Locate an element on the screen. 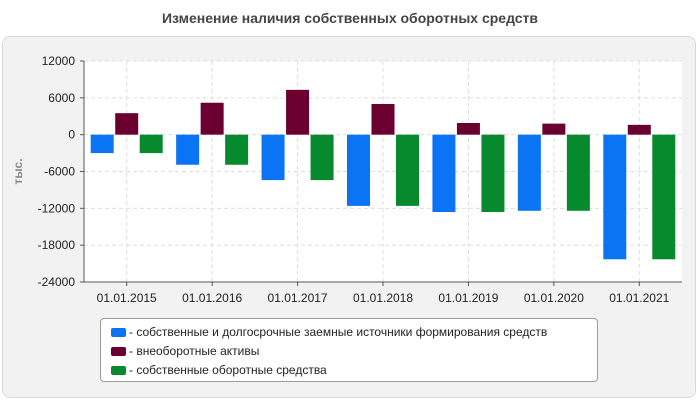 This screenshot has height=400, width=700. x-tick-label: 01.01.2016 is located at coordinates (212, 298).